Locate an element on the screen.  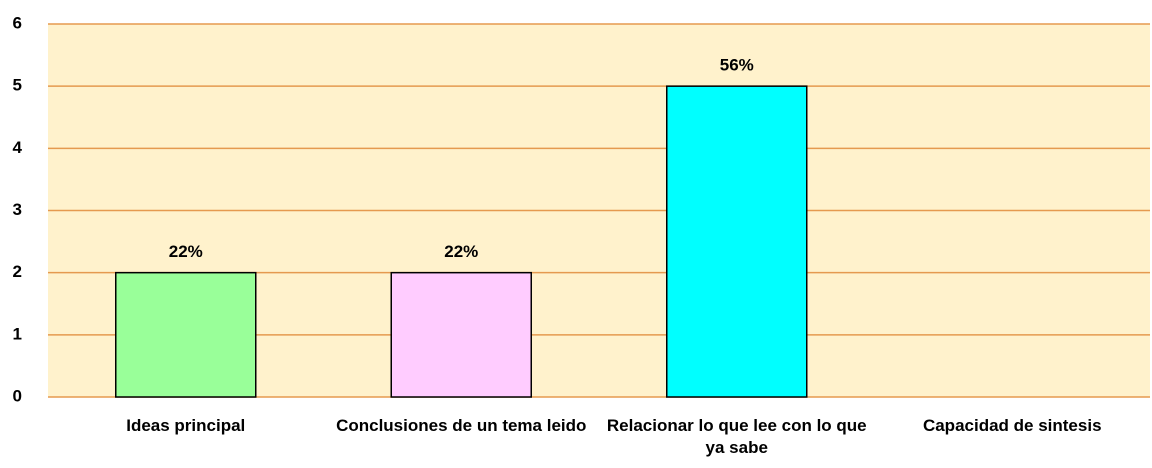
y-tick-label: 1 is located at coordinates (17, 333).